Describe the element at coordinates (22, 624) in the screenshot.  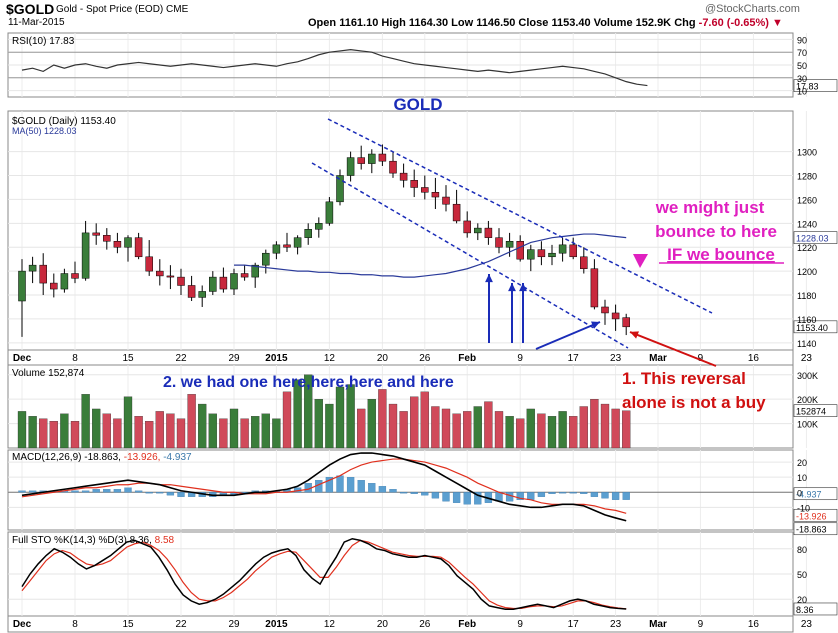
I see `x-tick-label-bottom: Dec` at that location.